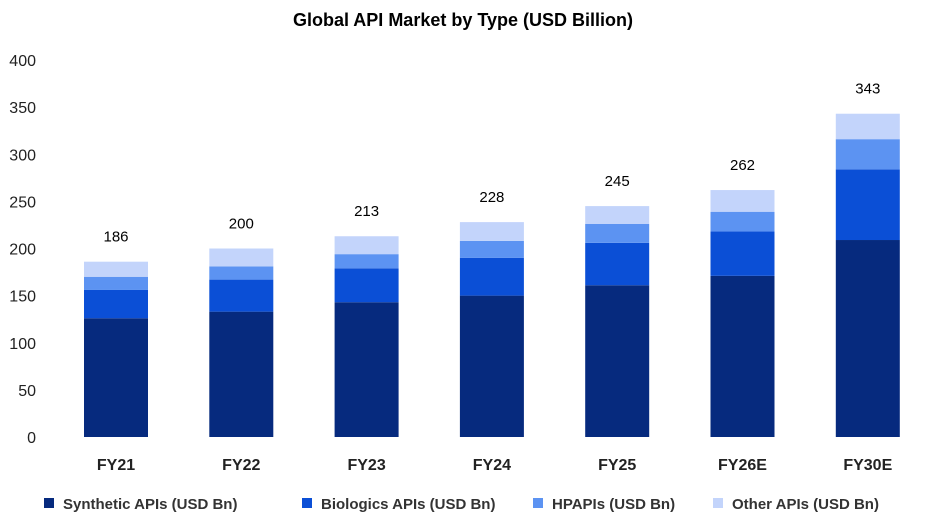  I want to click on y-tick-label: 200, so click(22, 250).